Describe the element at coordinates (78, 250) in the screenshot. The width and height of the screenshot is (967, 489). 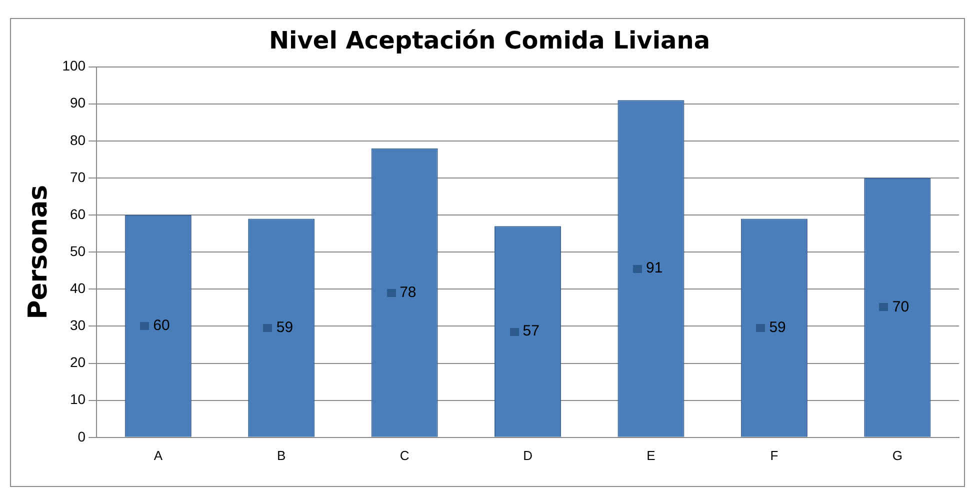
I see `y-tick-label: 50` at that location.